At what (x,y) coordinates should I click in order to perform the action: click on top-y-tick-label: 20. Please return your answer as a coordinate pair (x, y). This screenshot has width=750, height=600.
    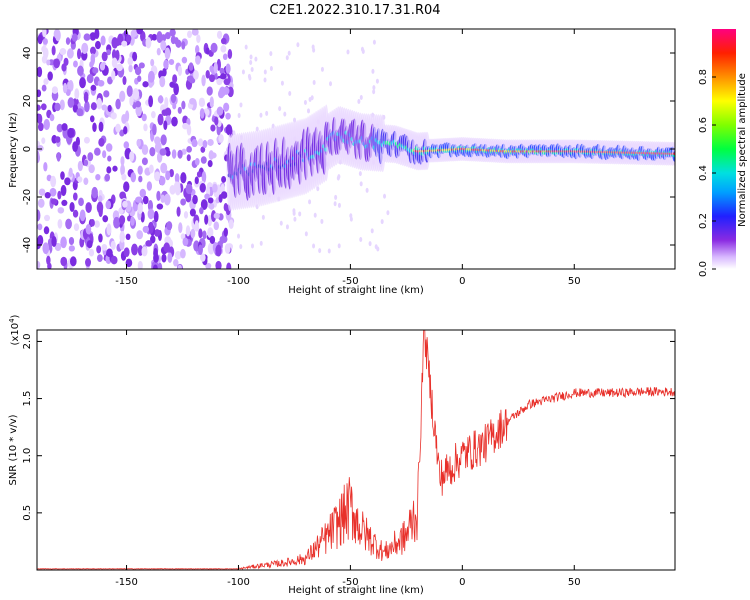
    Looking at the image, I should click on (27, 101).